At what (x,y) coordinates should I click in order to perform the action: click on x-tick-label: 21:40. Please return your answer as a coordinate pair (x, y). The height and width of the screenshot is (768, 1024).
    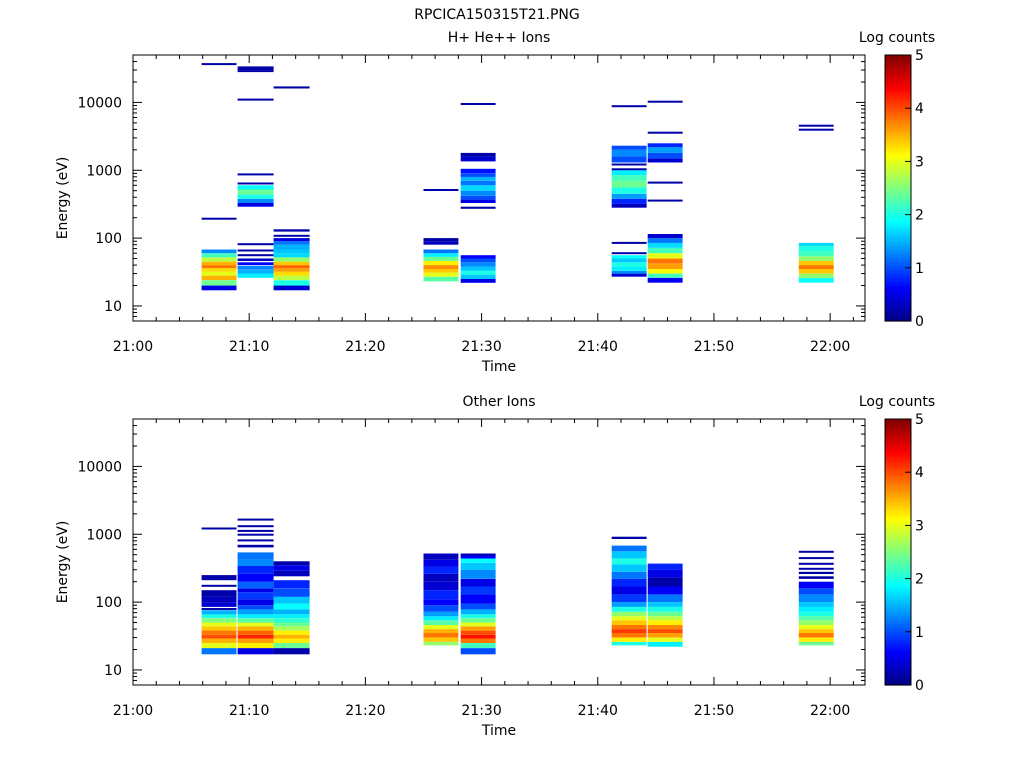
    Looking at the image, I should click on (598, 711).